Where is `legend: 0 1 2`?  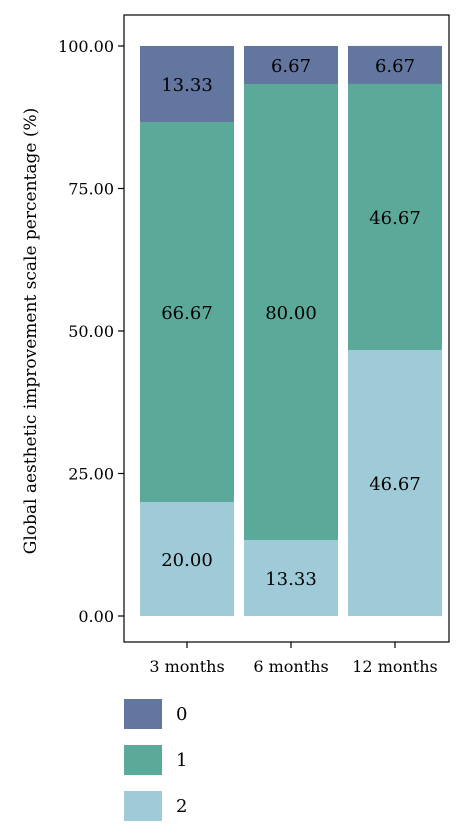 legend: 0 1 2 is located at coordinates (155, 760).